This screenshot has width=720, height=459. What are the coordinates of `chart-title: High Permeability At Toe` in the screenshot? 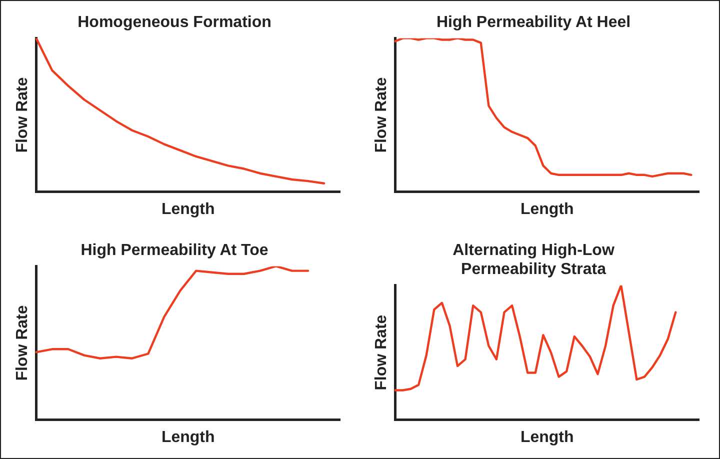 It's located at (174, 251).